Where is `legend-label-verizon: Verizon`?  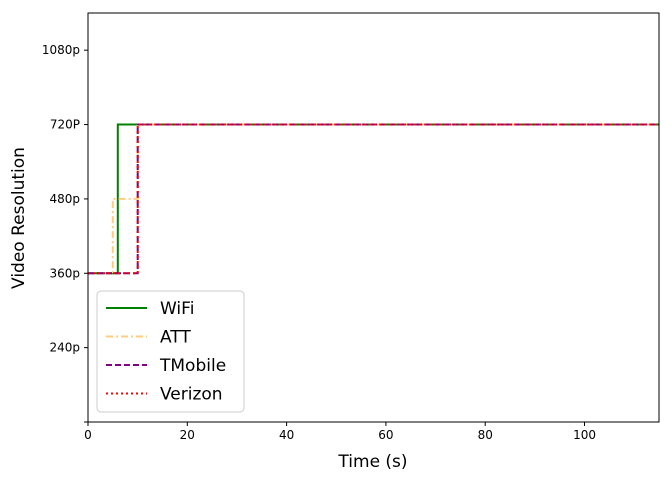 legend-label-verizon: Verizon is located at coordinates (191, 395).